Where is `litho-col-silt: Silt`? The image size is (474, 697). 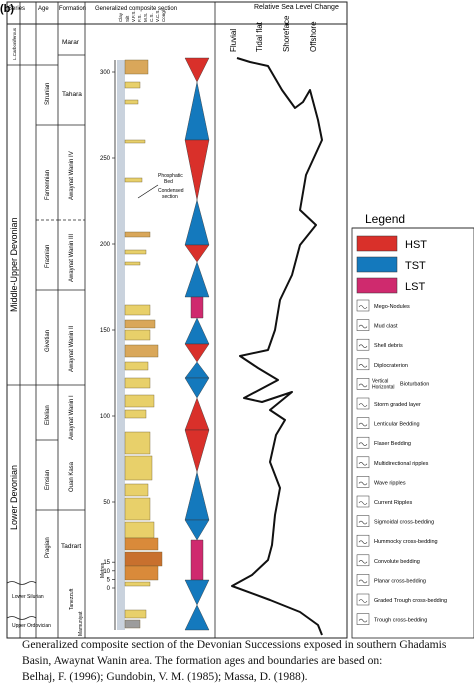 litho-col-silt: Silt is located at coordinates (127, 18).